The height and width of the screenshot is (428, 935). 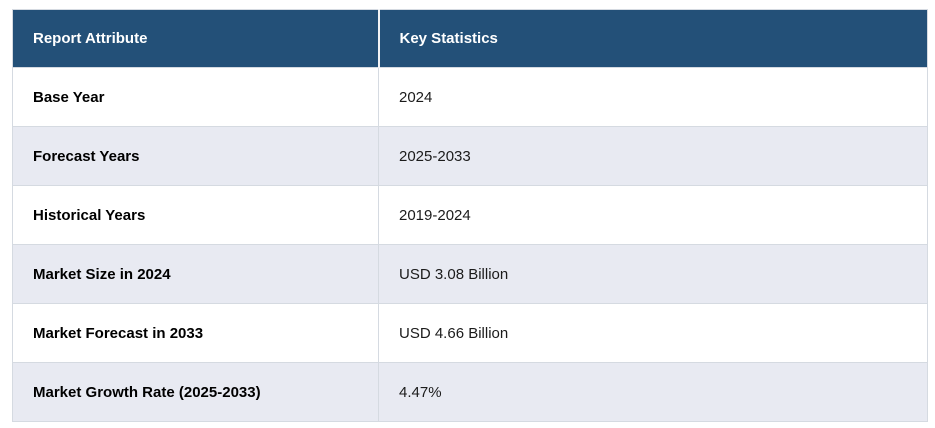 I want to click on attribute-cell: Market Forecast in 2033, so click(x=195, y=333).